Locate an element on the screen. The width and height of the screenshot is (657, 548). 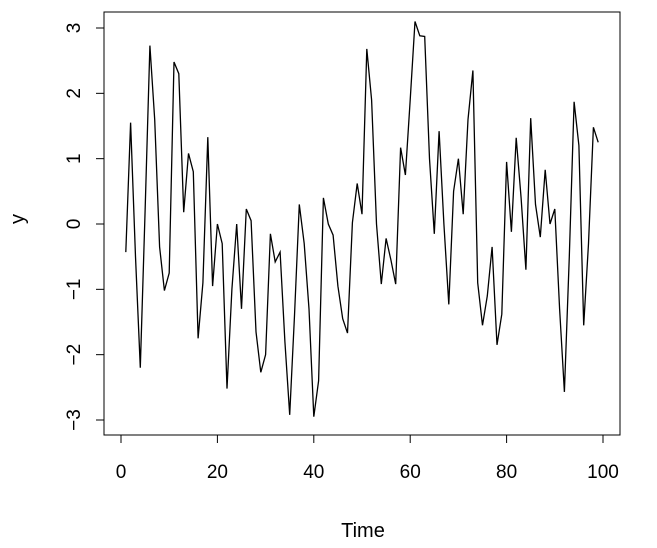
y-axis-label: y is located at coordinates (18, 219).